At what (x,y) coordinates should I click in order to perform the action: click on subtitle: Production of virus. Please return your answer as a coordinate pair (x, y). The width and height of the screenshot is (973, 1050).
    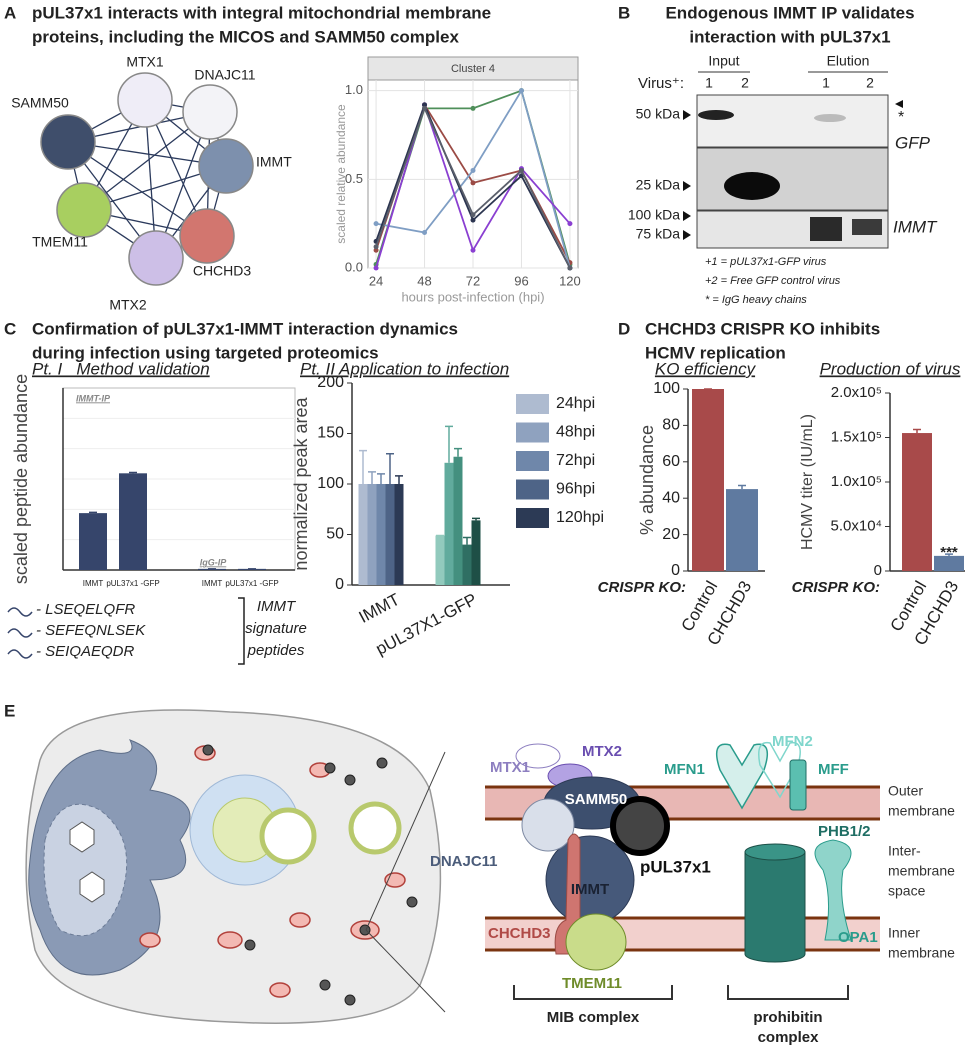
    Looking at the image, I should click on (890, 368).